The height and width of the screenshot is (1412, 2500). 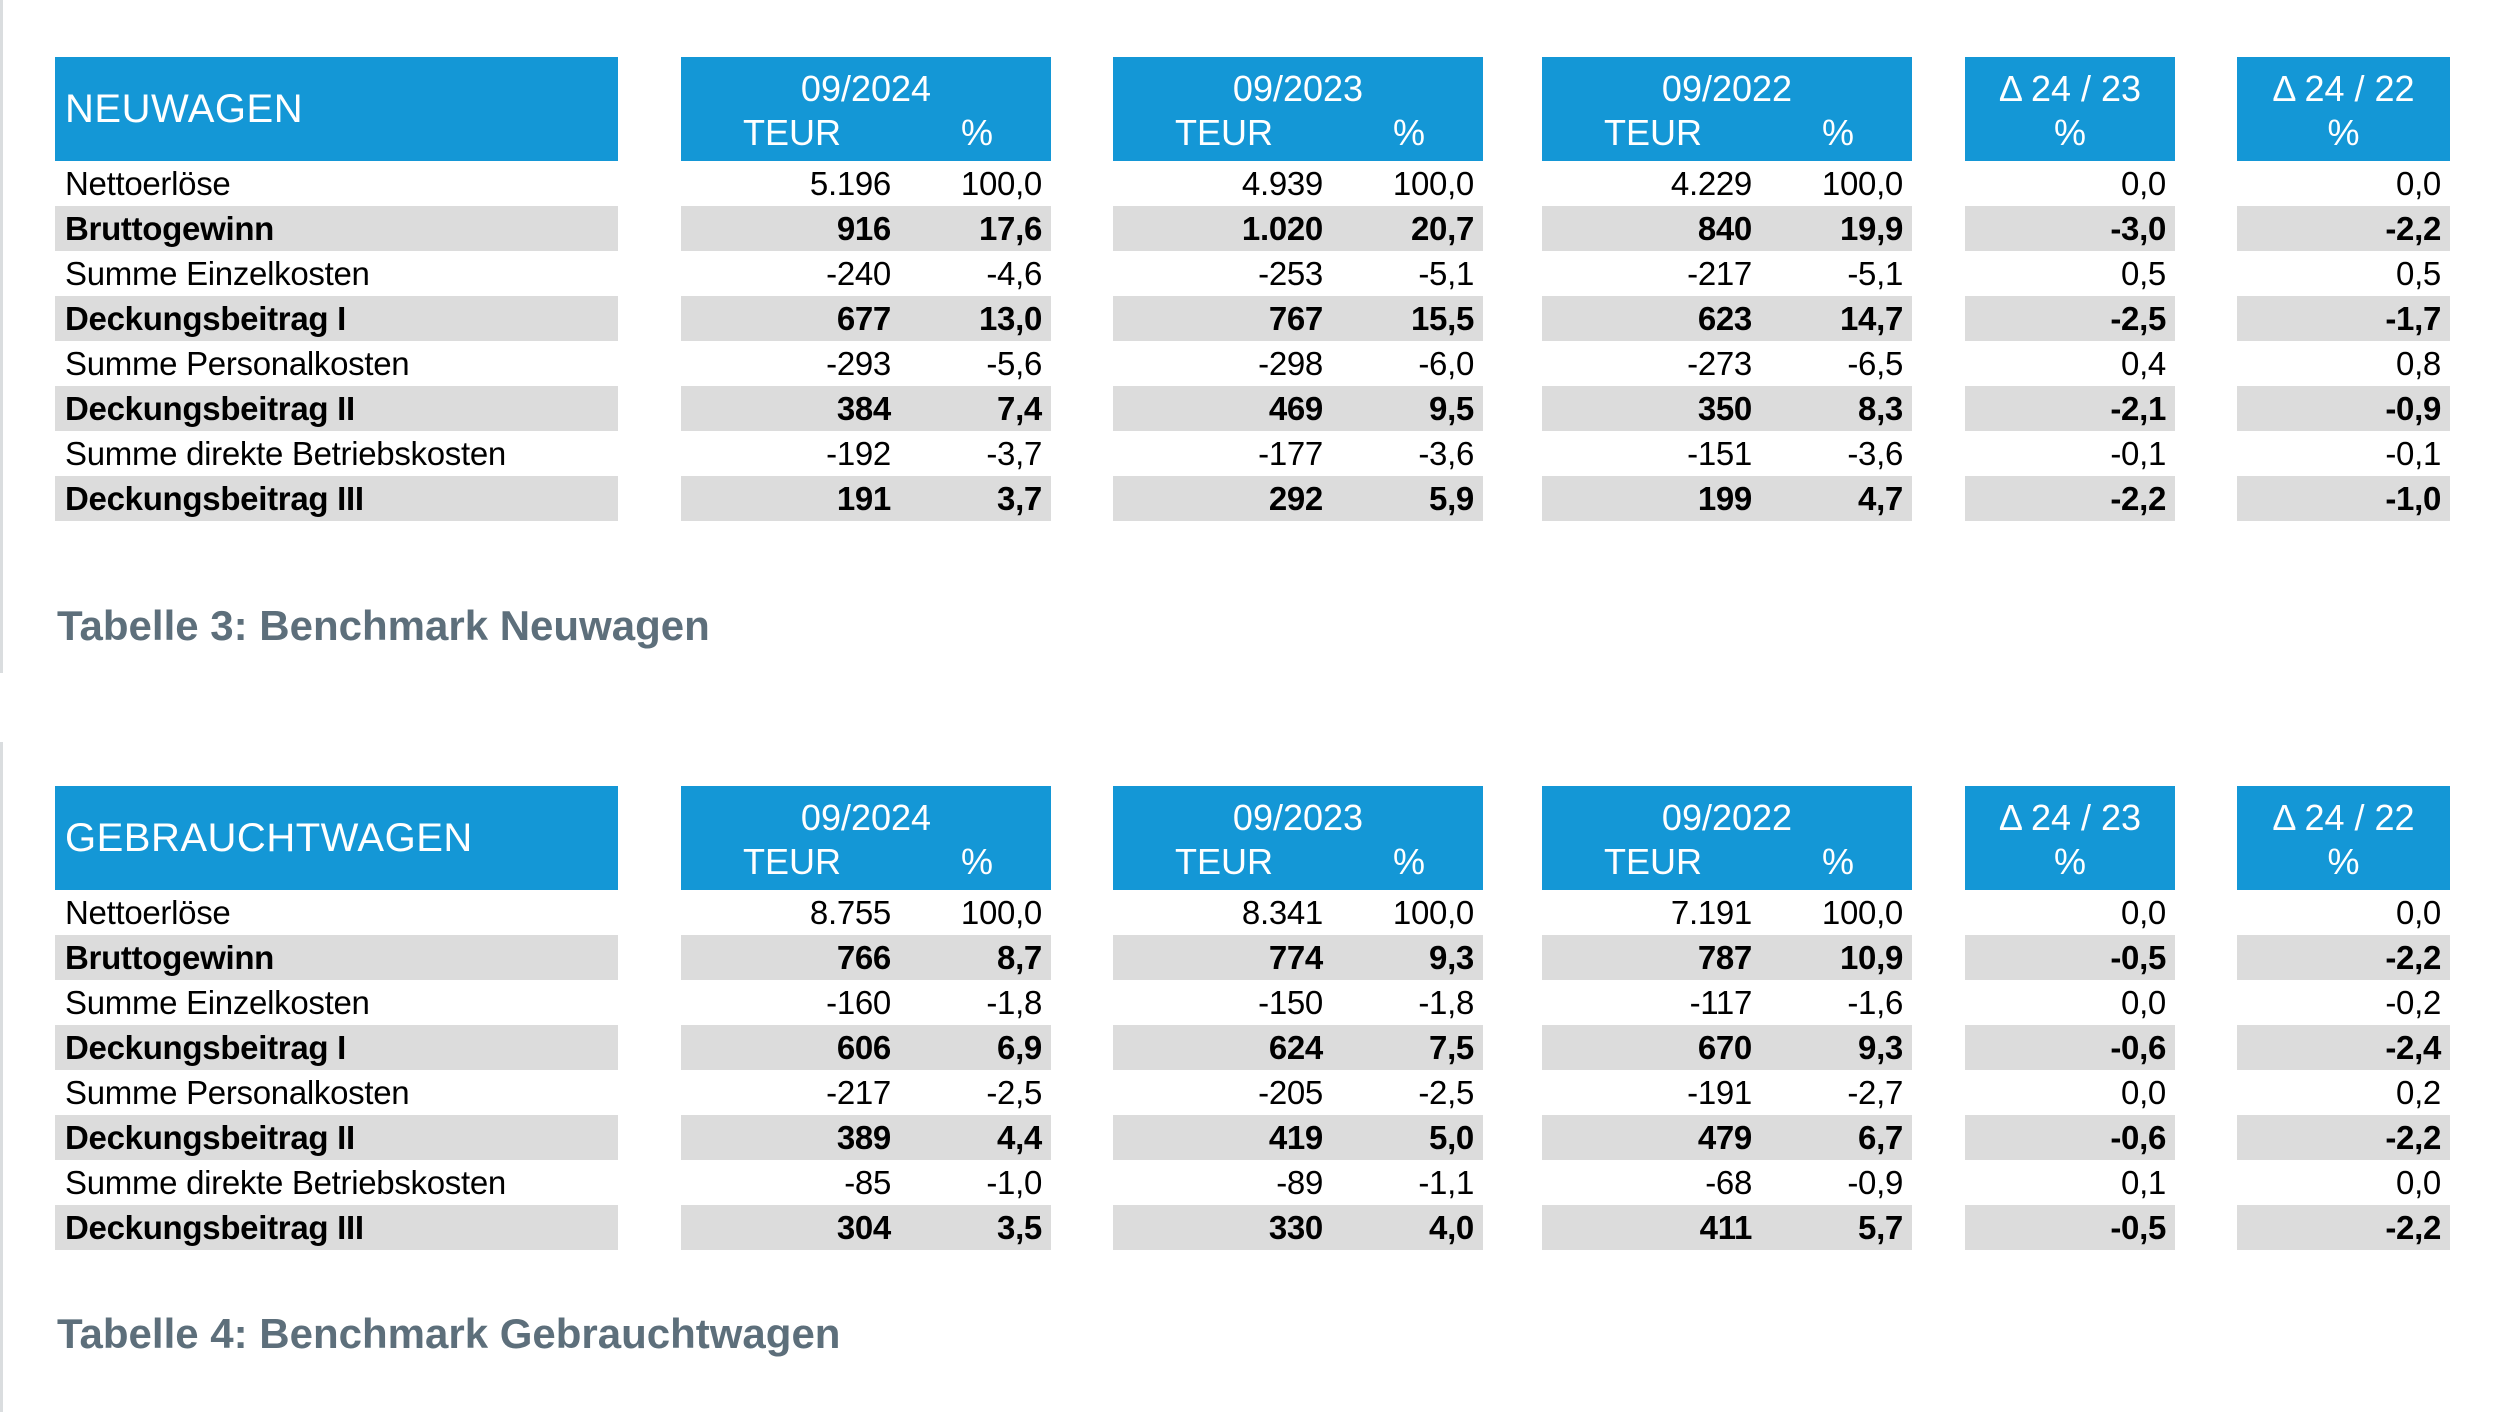 I want to click on period-values: 840 19,9, so click(x=1727, y=228).